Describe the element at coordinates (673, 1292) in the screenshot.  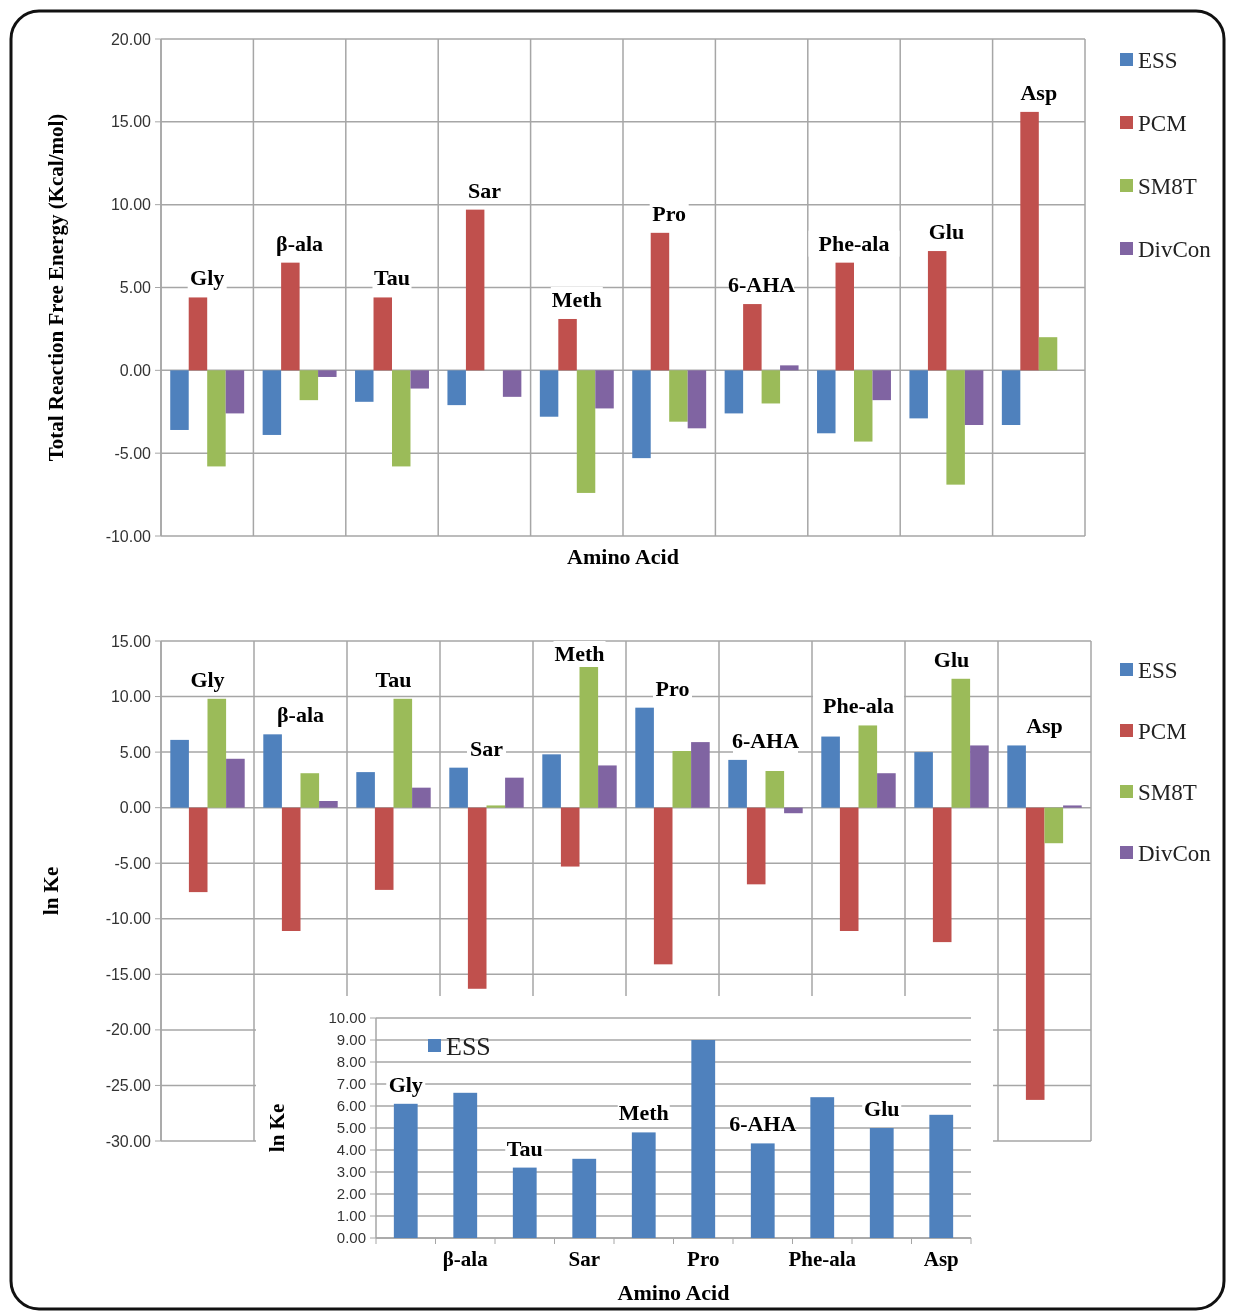
I see `x-axis-title: Amino Acid` at that location.